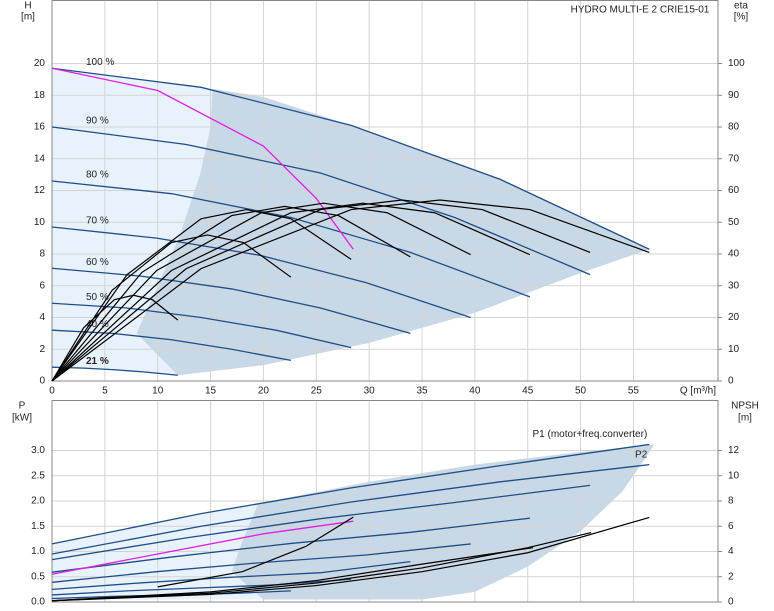 Image resolution: width=774 pixels, height=611 pixels. I want to click on x-tick-label: 45, so click(528, 391).